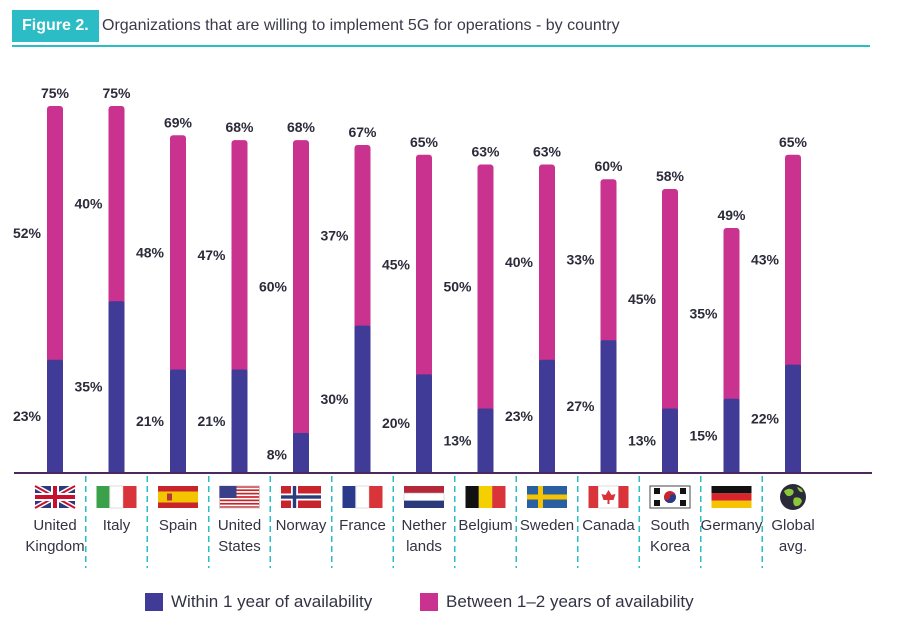 The height and width of the screenshot is (623, 898). What do you see at coordinates (54, 525) in the screenshot?
I see `category-label: United` at bounding box center [54, 525].